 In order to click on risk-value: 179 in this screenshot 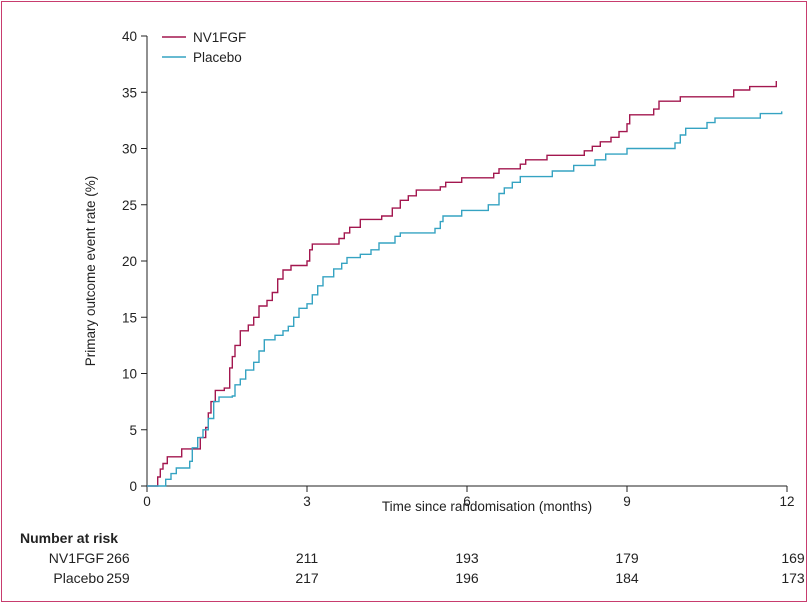, I will do `click(627, 558)`.